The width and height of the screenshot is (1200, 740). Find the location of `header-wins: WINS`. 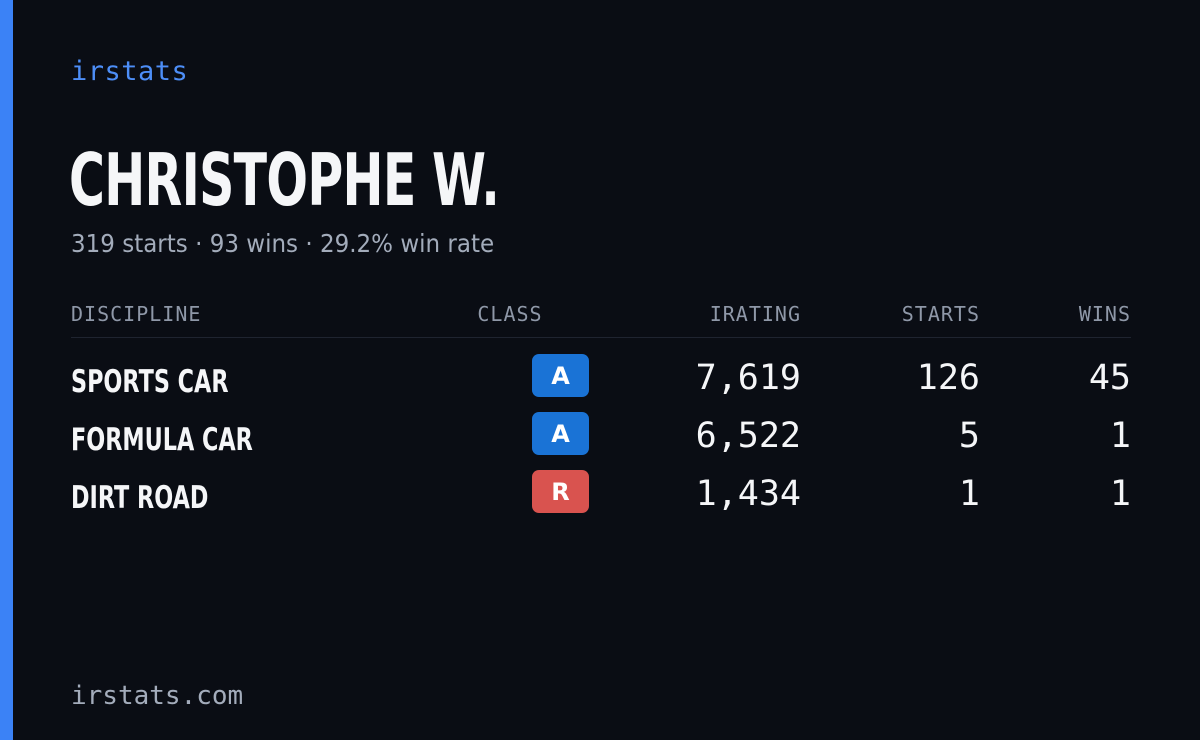

header-wins: WINS is located at coordinates (1104, 314).